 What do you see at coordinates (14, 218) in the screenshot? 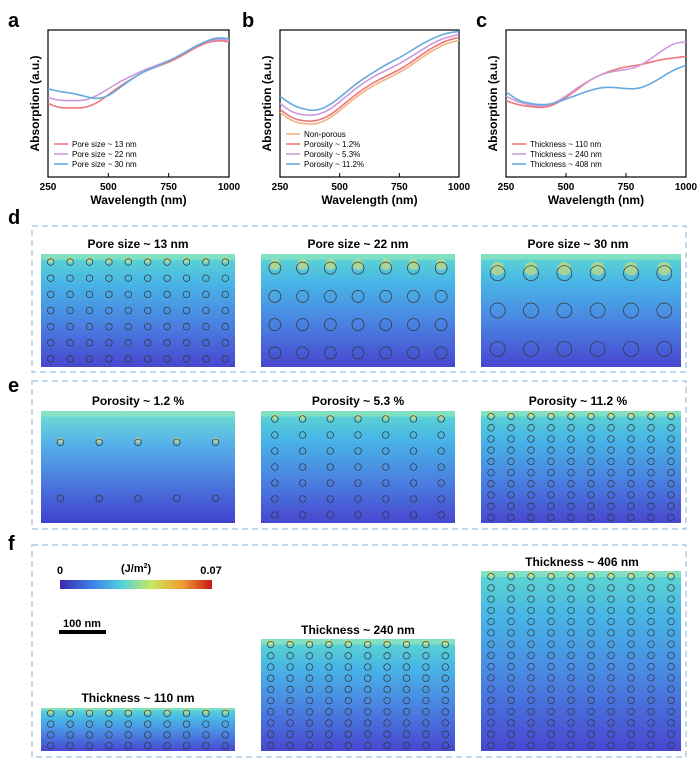
I see `panel-letter-d: d` at bounding box center [14, 218].